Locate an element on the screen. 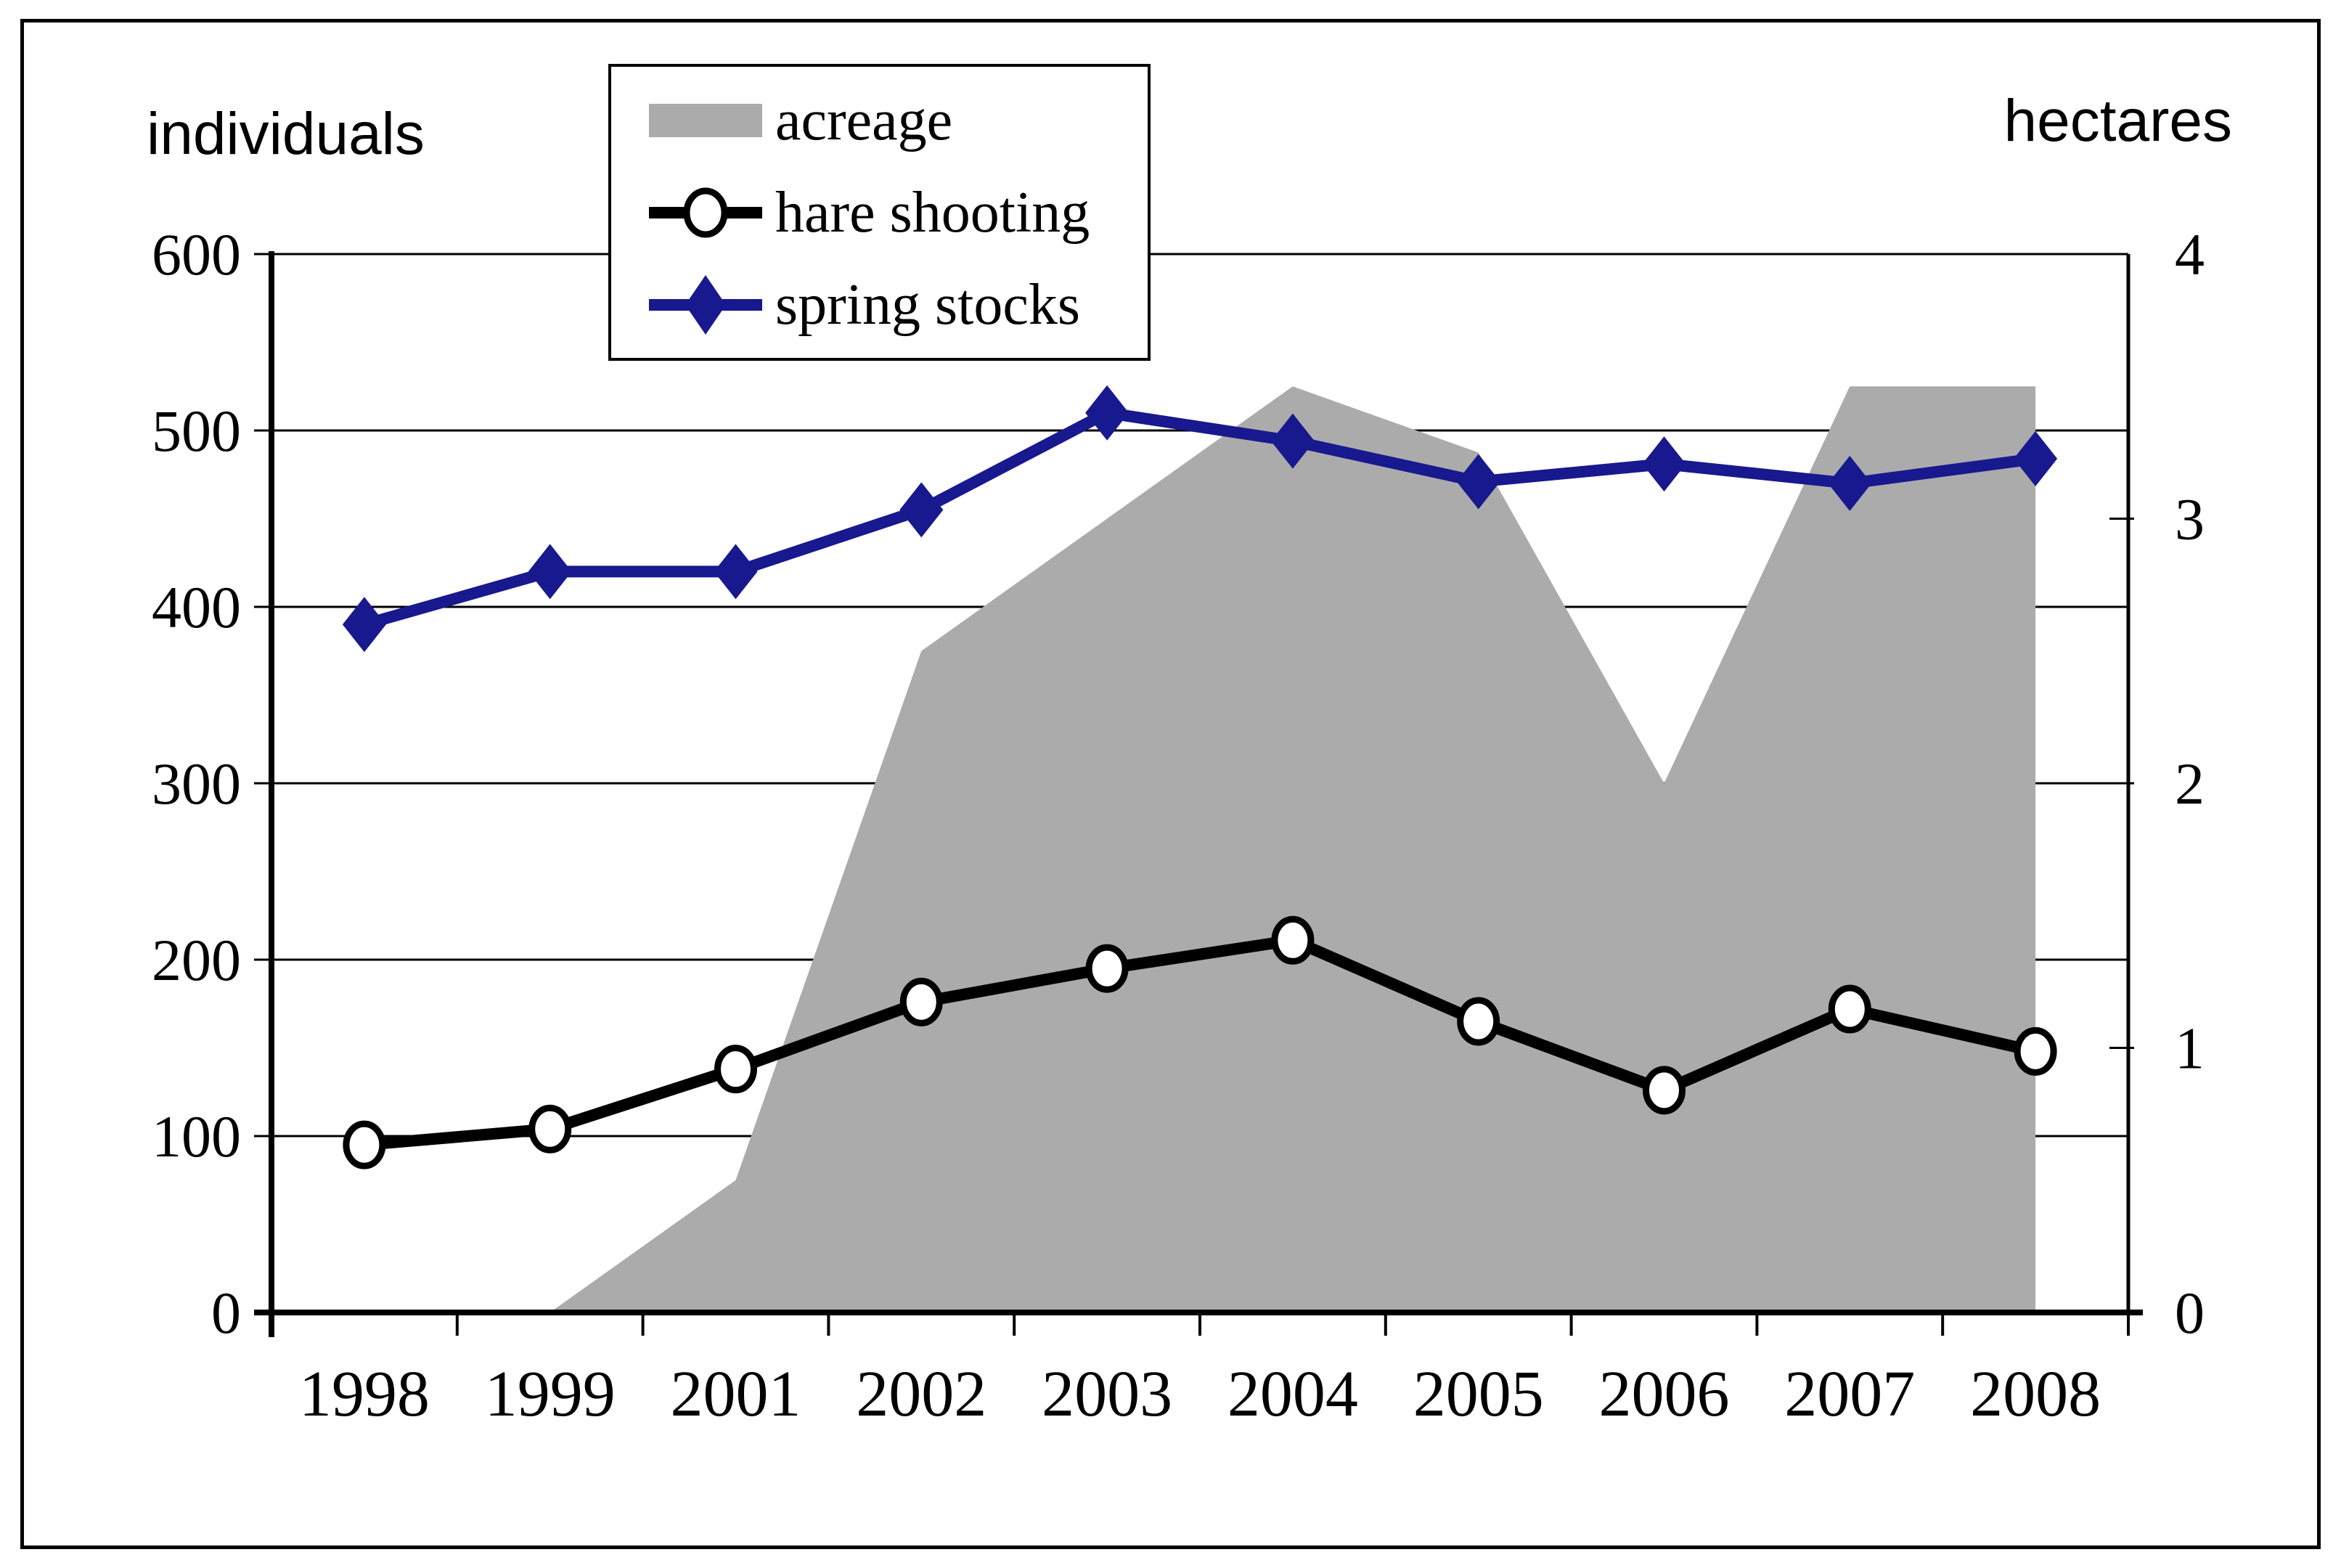  right-tick-label-2: 2 is located at coordinates (2190, 784).